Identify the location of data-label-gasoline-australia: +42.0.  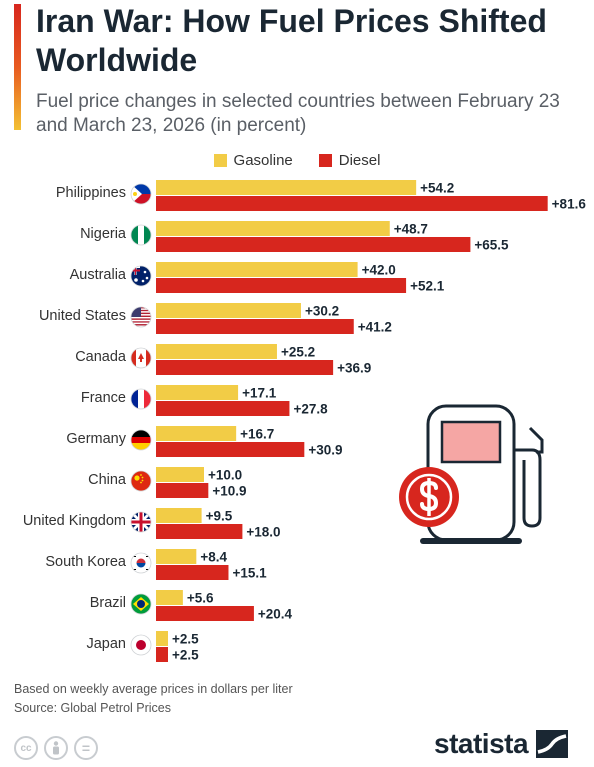
(379, 270).